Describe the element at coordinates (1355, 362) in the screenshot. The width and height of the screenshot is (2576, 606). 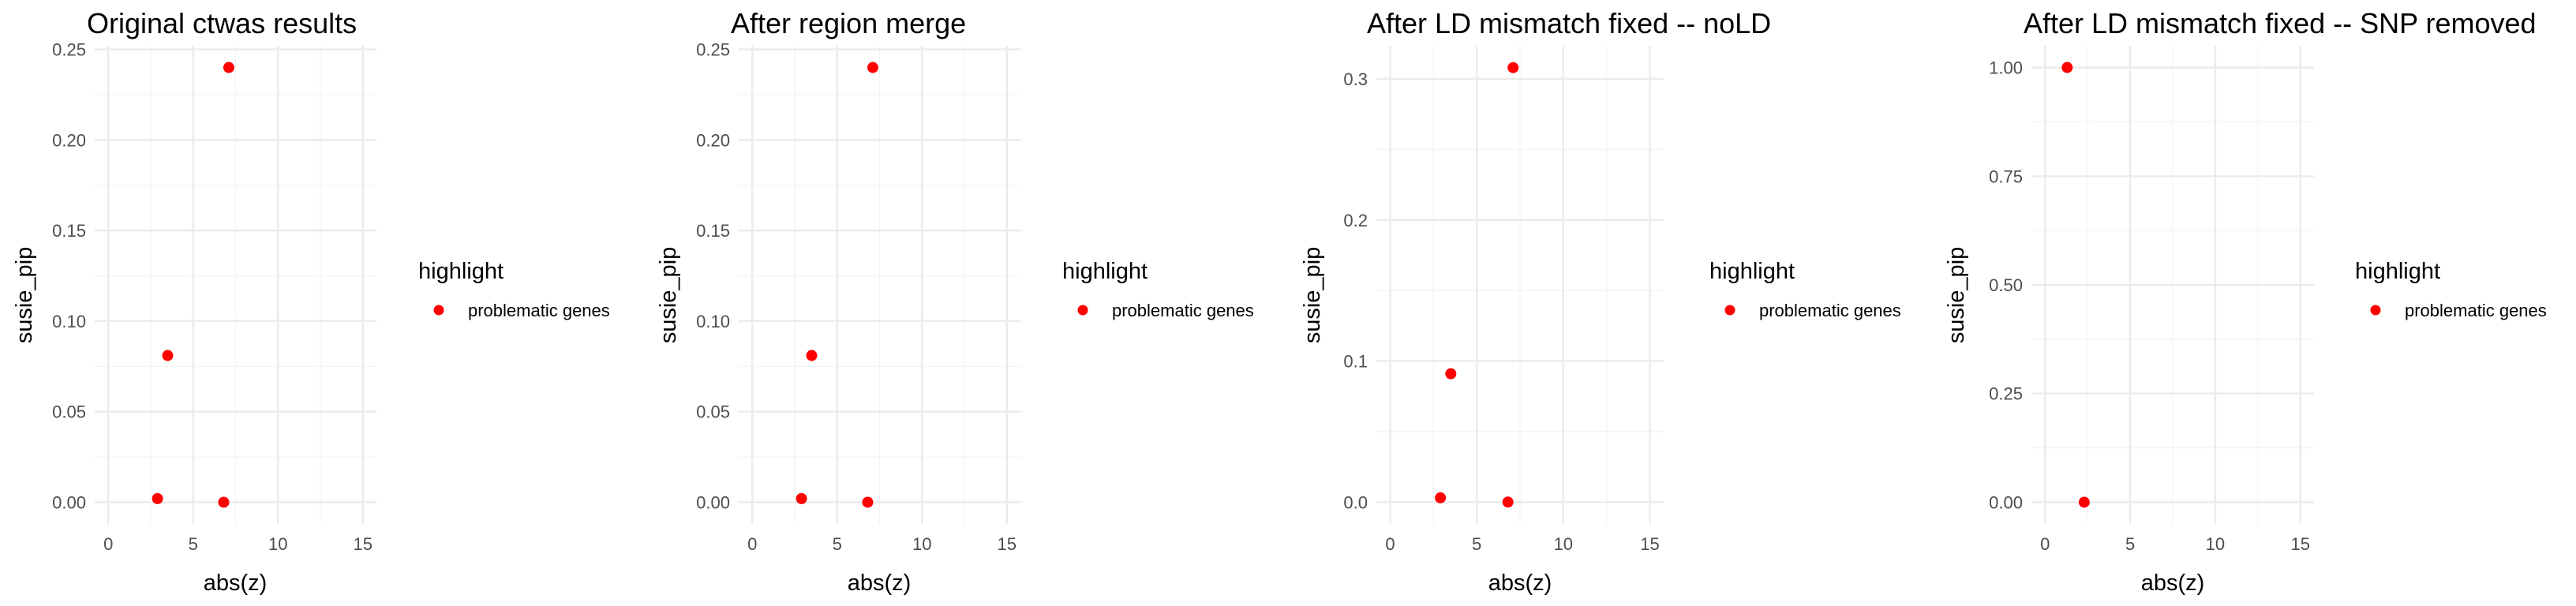
I see `y-tick-label: 0.1` at that location.